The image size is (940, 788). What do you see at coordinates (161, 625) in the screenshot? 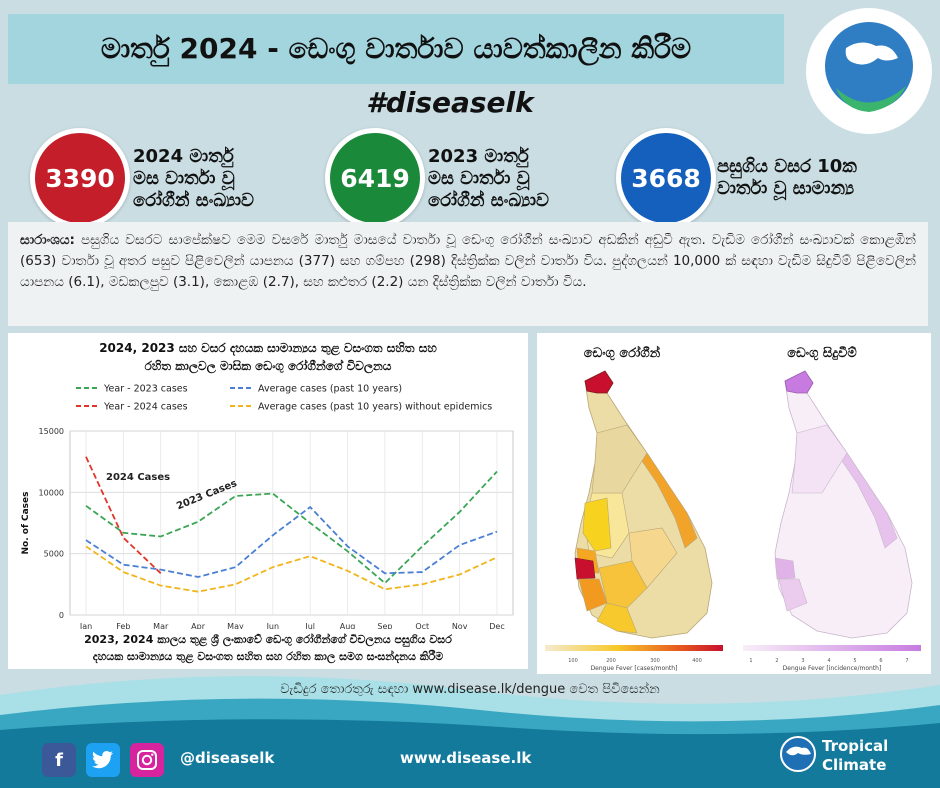
I see `x-tick-label: Mar` at bounding box center [161, 625].